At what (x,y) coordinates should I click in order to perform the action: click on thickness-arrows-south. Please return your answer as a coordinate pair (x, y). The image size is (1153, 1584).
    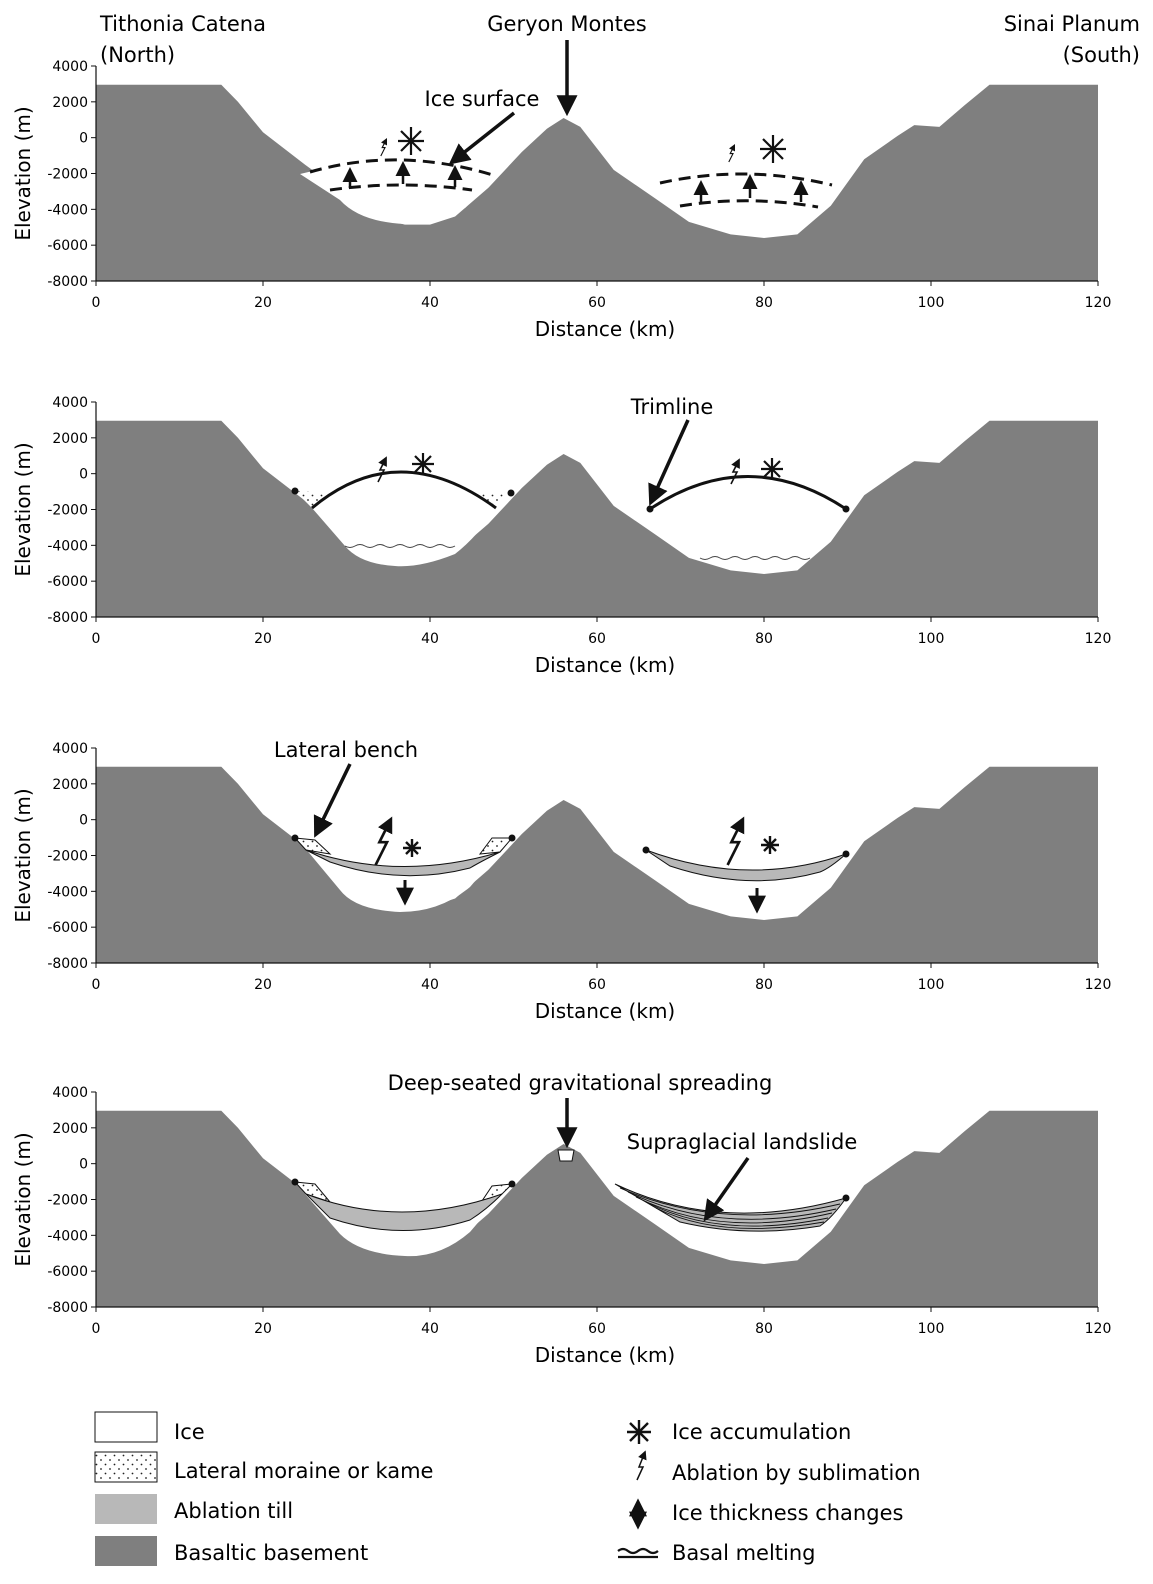
    Looking at the image, I should click on (751, 188).